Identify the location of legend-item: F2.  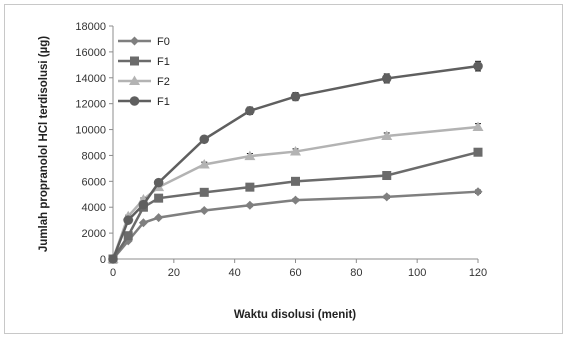
(144, 81).